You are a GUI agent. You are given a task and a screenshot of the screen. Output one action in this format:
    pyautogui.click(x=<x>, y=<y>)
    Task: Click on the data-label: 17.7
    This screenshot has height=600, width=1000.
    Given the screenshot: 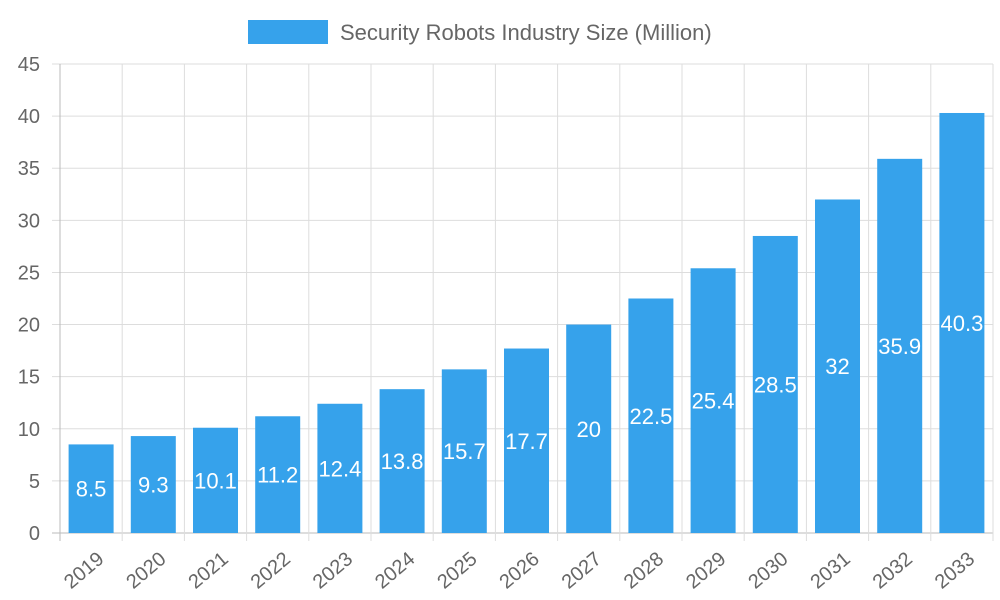 What is the action you would take?
    pyautogui.click(x=526, y=441)
    